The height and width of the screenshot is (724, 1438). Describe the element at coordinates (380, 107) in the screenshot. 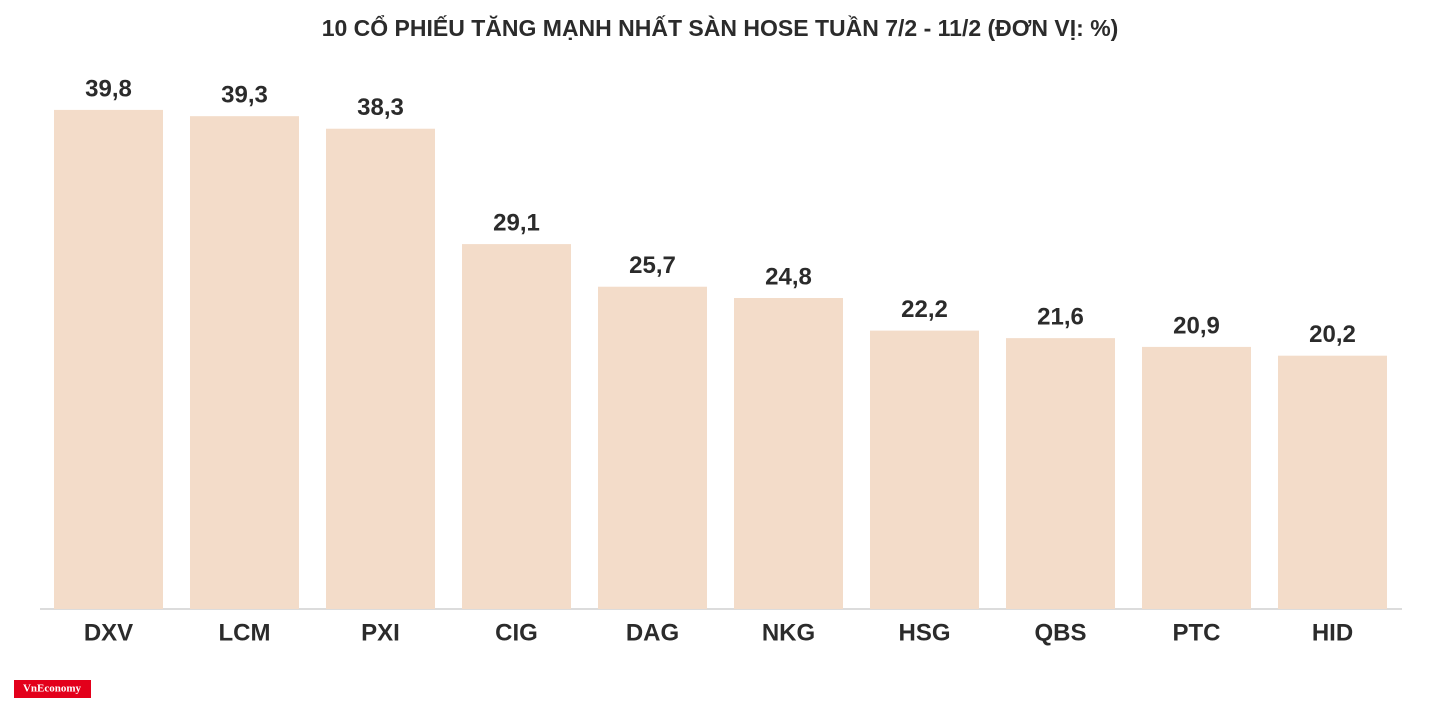

I see `value-label: 38,3` at that location.